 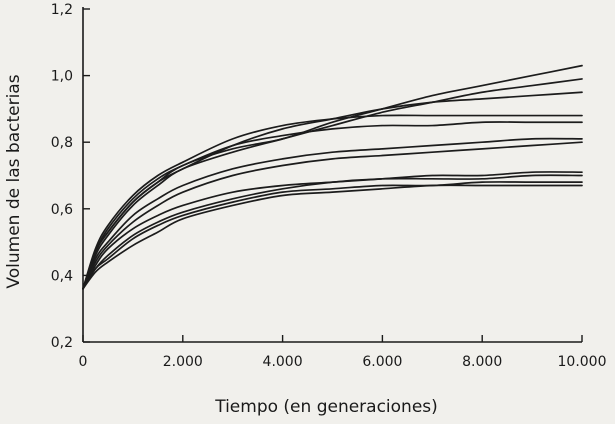 I want to click on y-tick-label: 0,8, so click(x=62, y=143).